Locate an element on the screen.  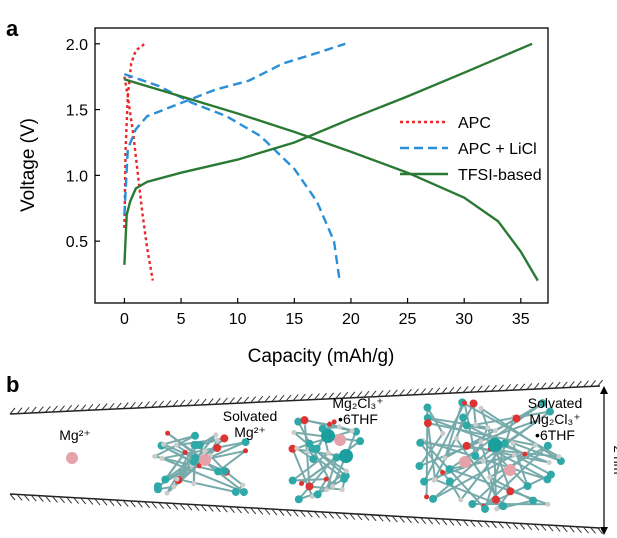
x-tick-label: 25 is located at coordinates (408, 319).